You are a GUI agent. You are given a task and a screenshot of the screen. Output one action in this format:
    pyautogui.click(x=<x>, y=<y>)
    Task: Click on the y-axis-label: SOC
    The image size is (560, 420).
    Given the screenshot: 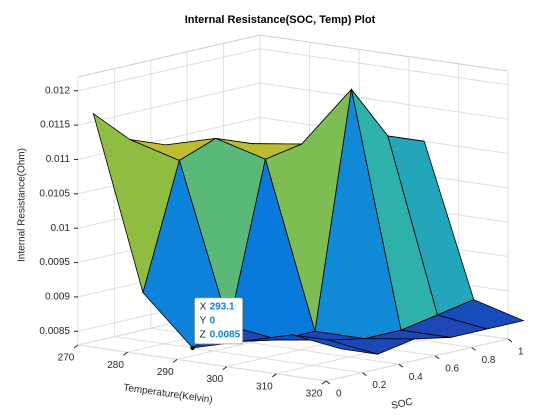 What is the action you would take?
    pyautogui.click(x=401, y=404)
    